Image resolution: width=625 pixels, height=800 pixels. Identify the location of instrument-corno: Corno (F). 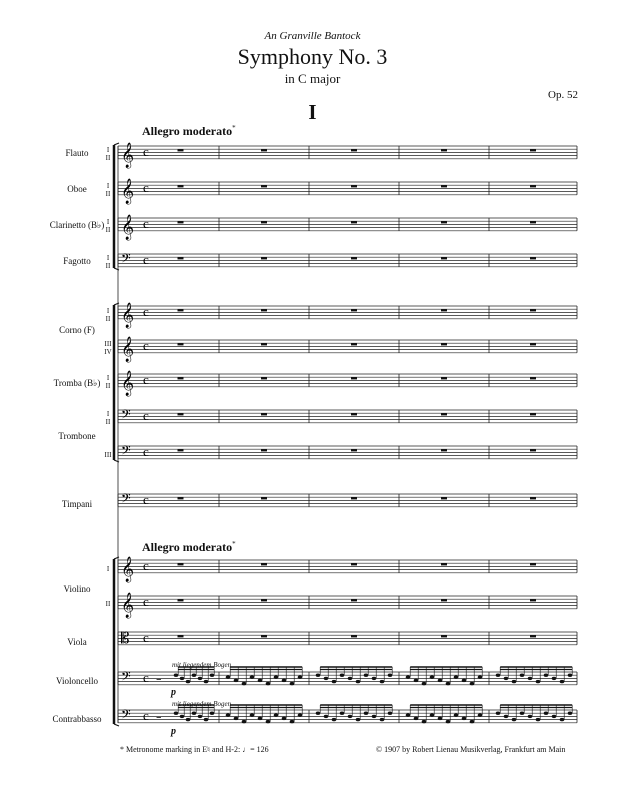
(77, 330).